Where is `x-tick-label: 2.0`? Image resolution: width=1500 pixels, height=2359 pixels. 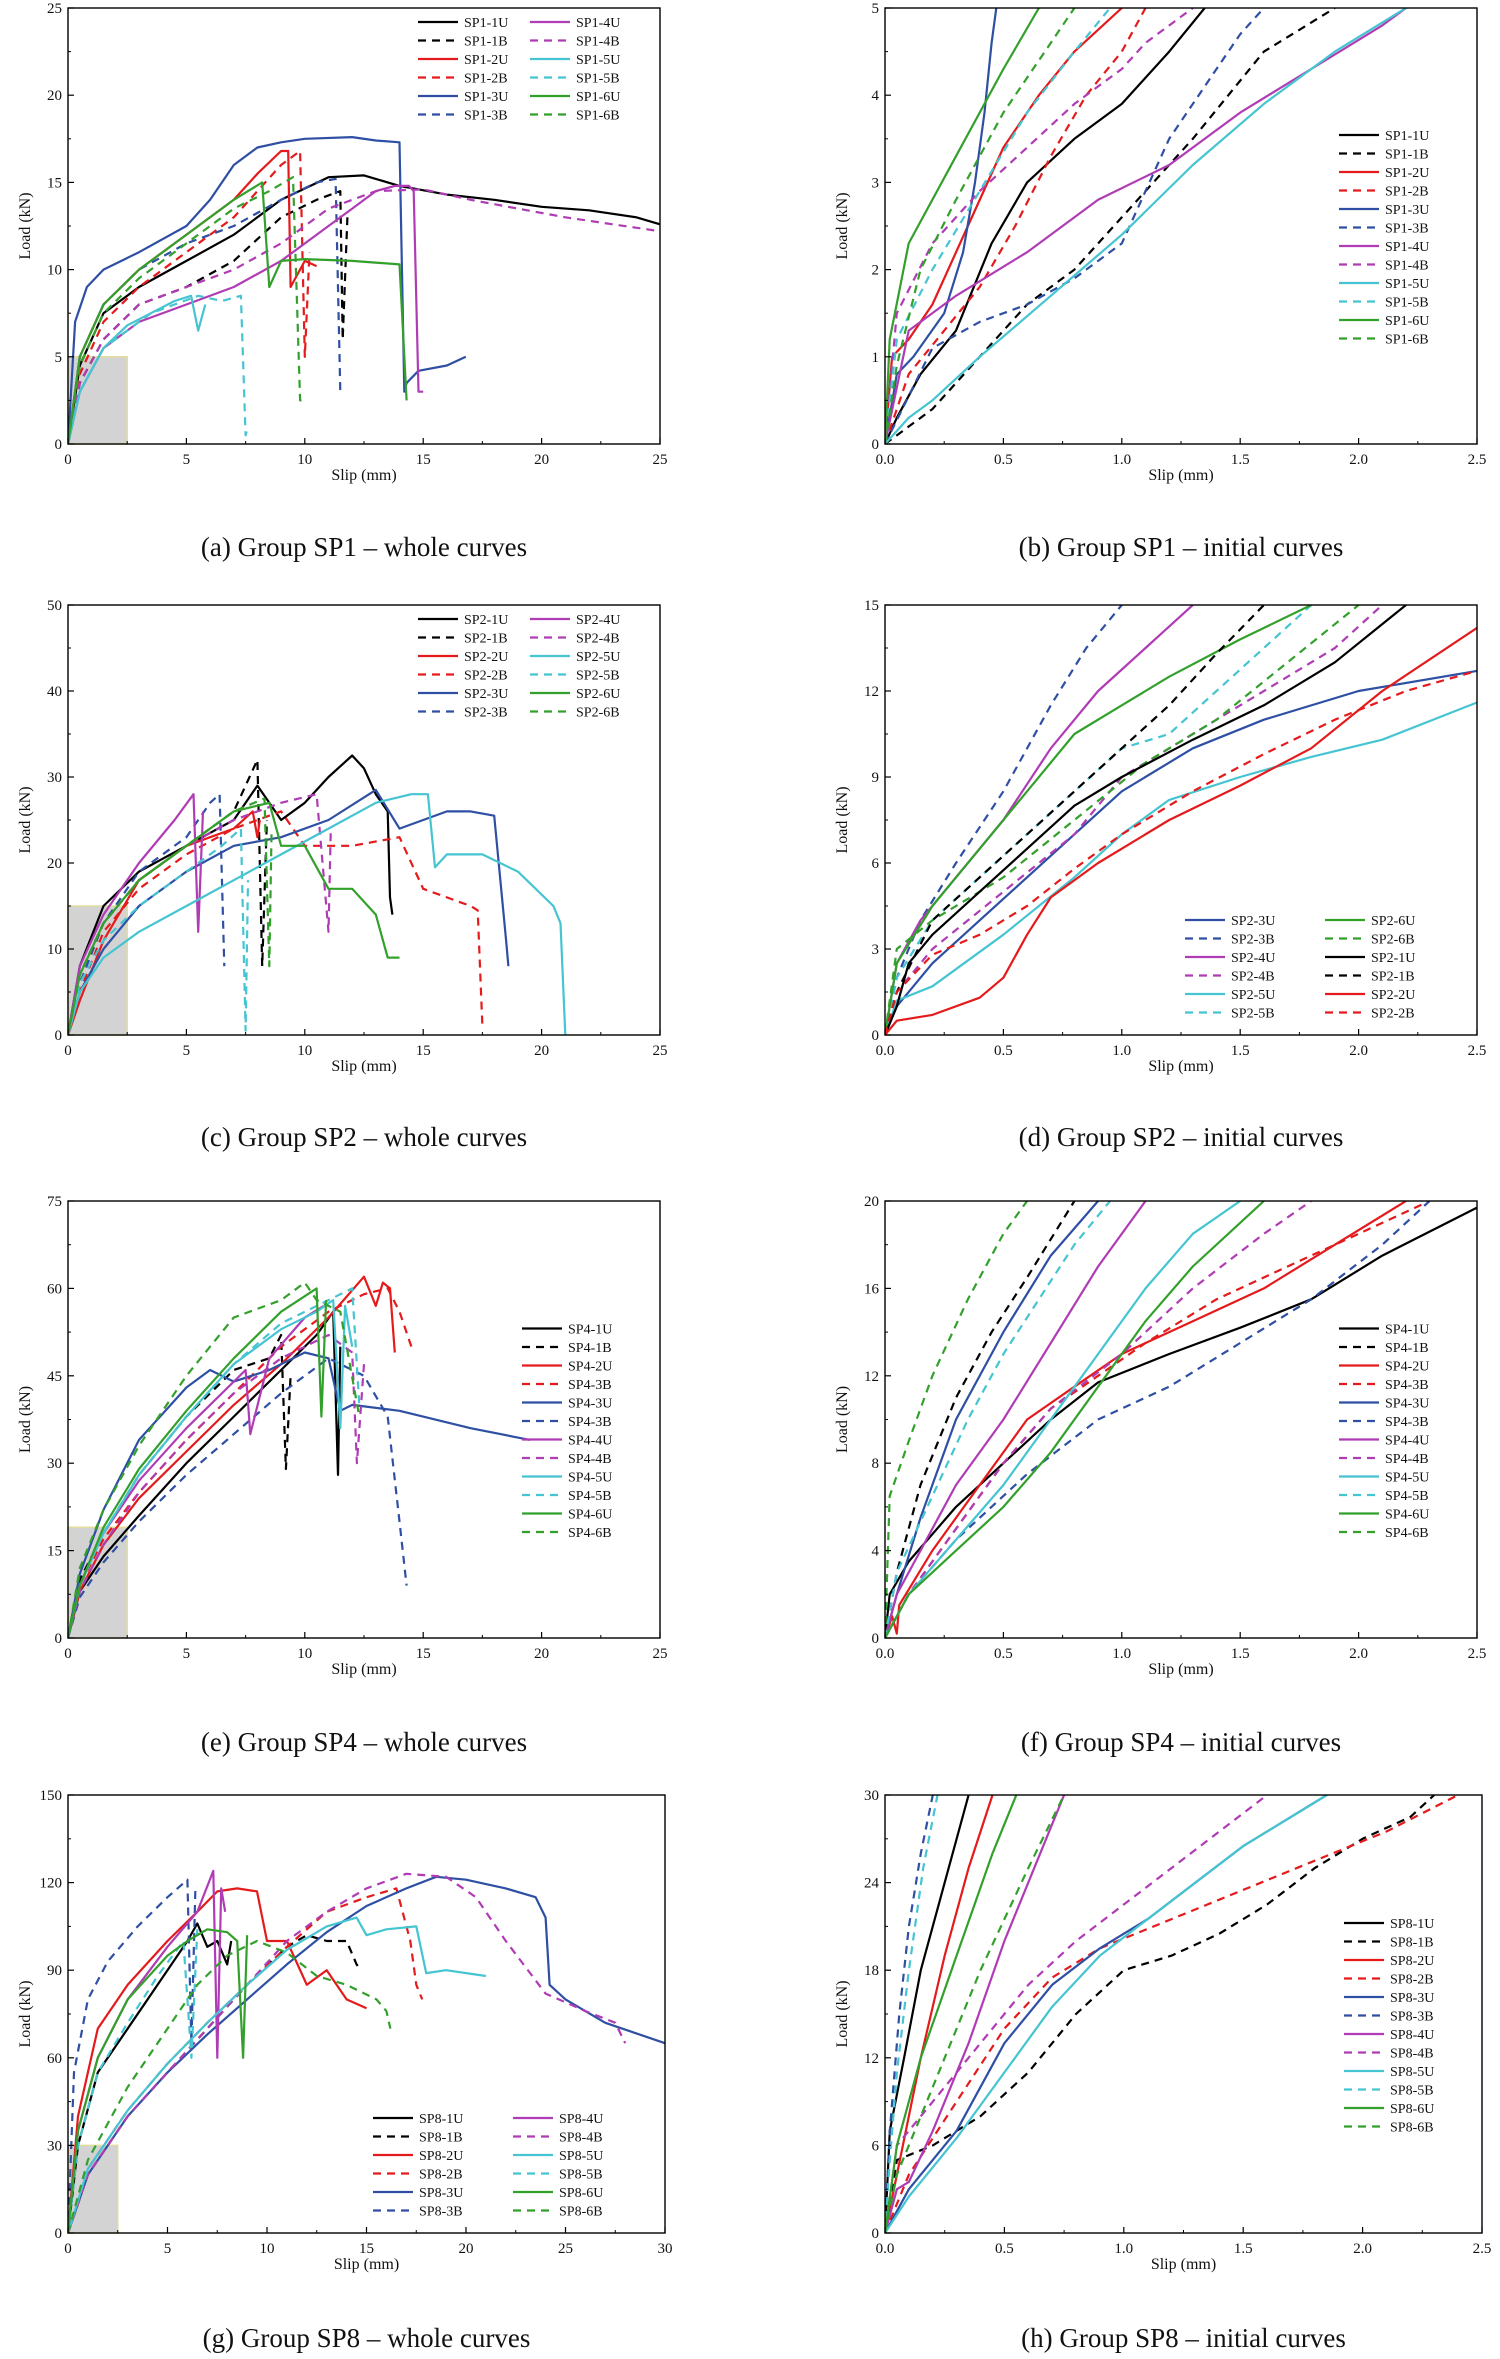
x-tick-label: 2.0 is located at coordinates (1358, 460).